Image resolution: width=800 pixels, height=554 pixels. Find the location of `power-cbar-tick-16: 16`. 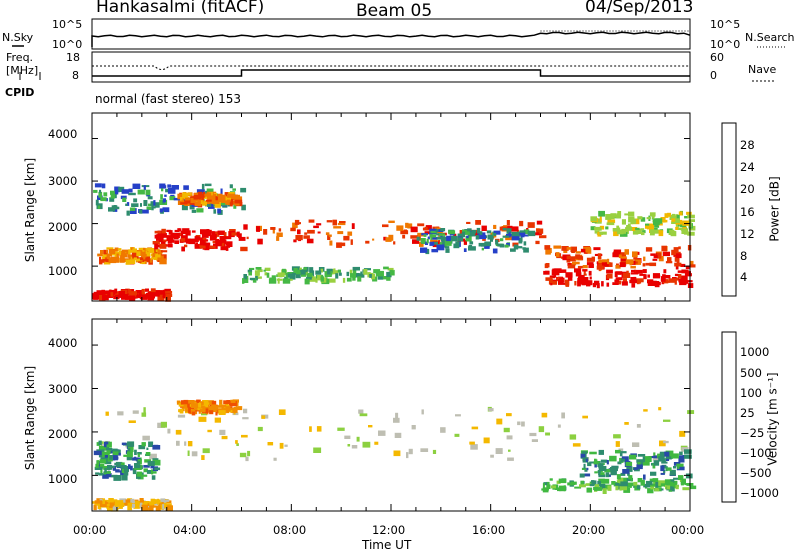

power-cbar-tick-16: 16 is located at coordinates (747, 212).